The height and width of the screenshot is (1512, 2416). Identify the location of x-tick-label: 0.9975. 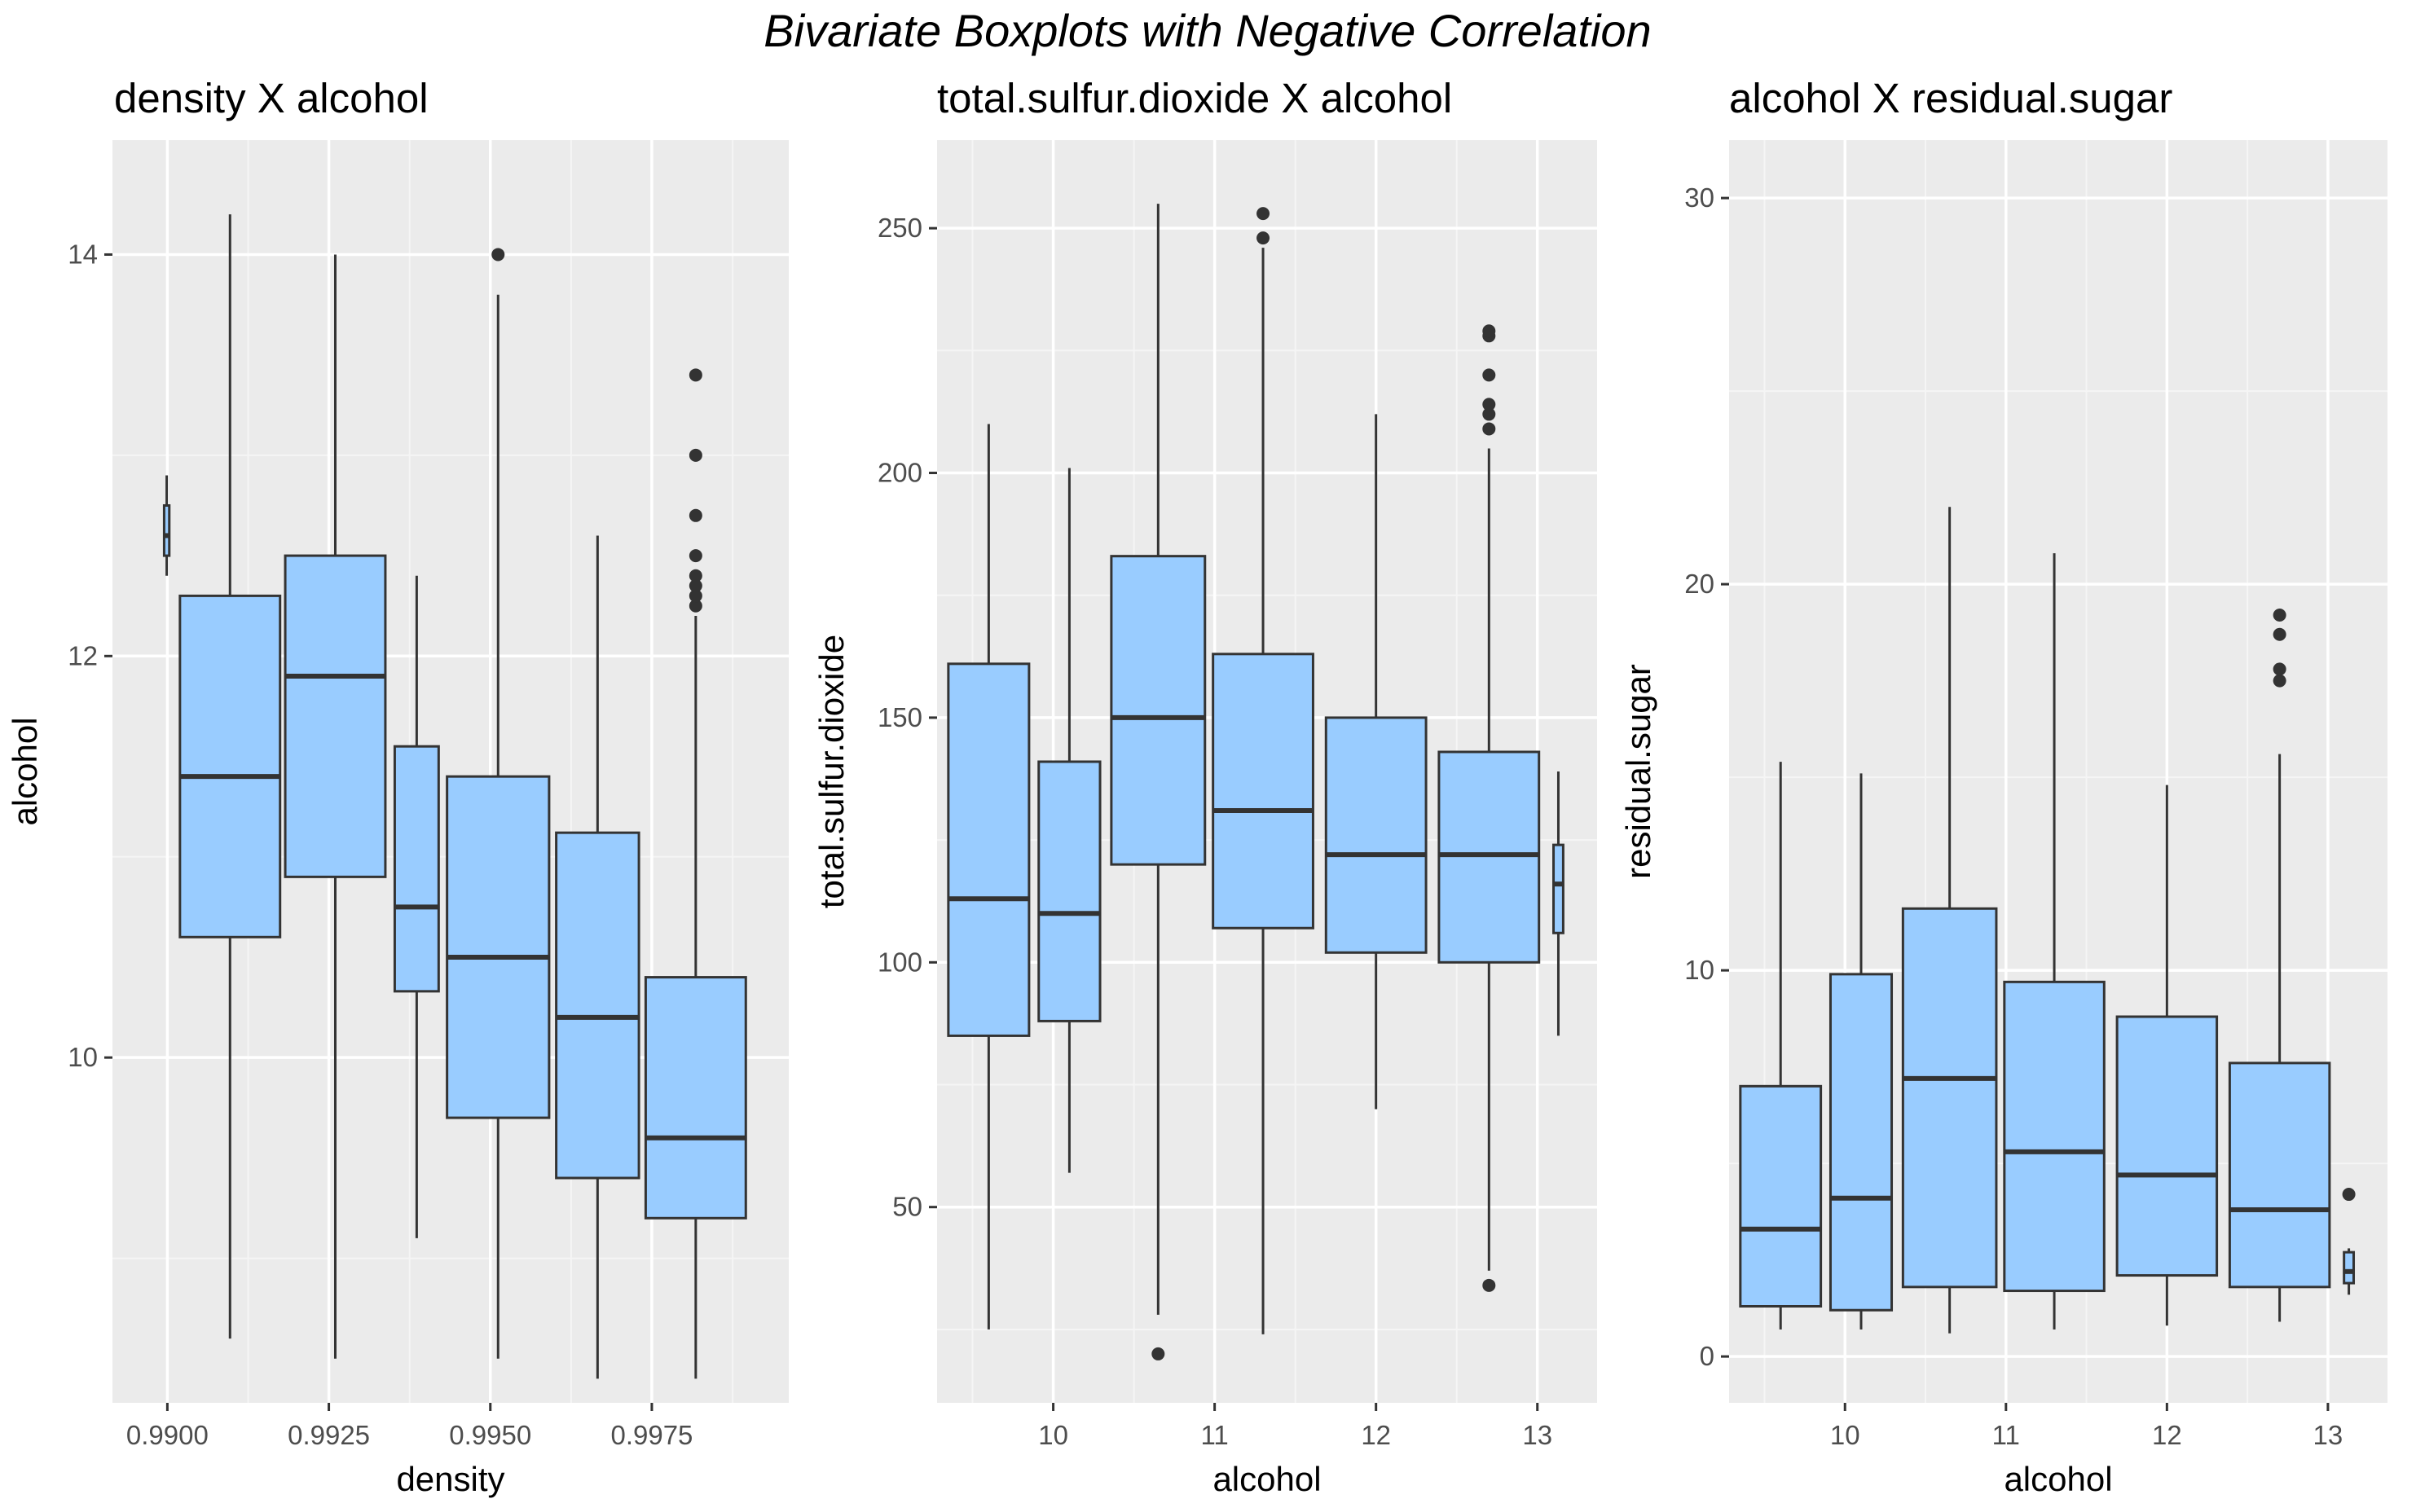
(651, 1435).